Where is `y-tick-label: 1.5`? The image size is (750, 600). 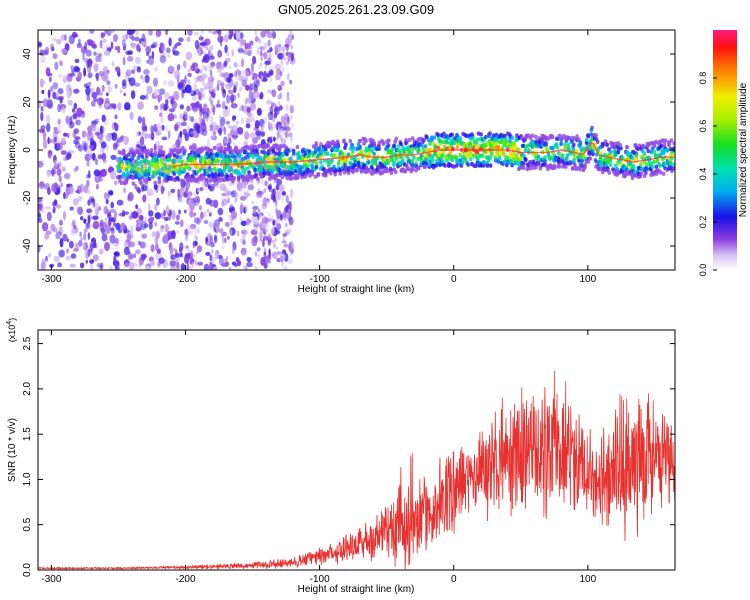 y-tick-label: 1.5 is located at coordinates (27, 434).